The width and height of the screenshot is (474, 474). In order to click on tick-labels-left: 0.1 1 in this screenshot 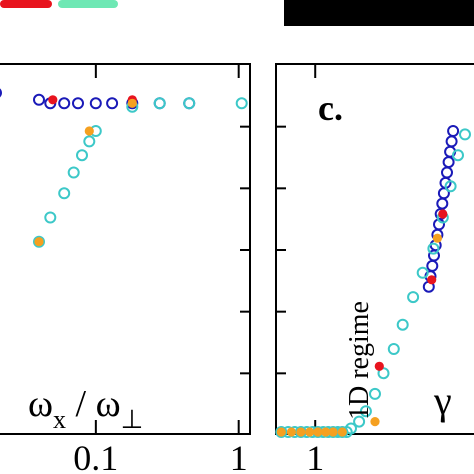, I will do `click(160, 456)`.